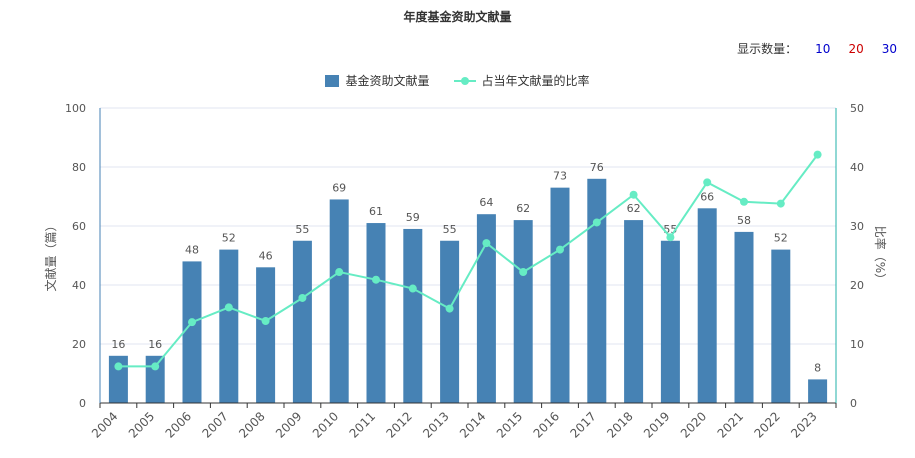 The image size is (915, 458). Describe the element at coordinates (79, 285) in the screenshot. I see `y-tick-label: 40` at that location.